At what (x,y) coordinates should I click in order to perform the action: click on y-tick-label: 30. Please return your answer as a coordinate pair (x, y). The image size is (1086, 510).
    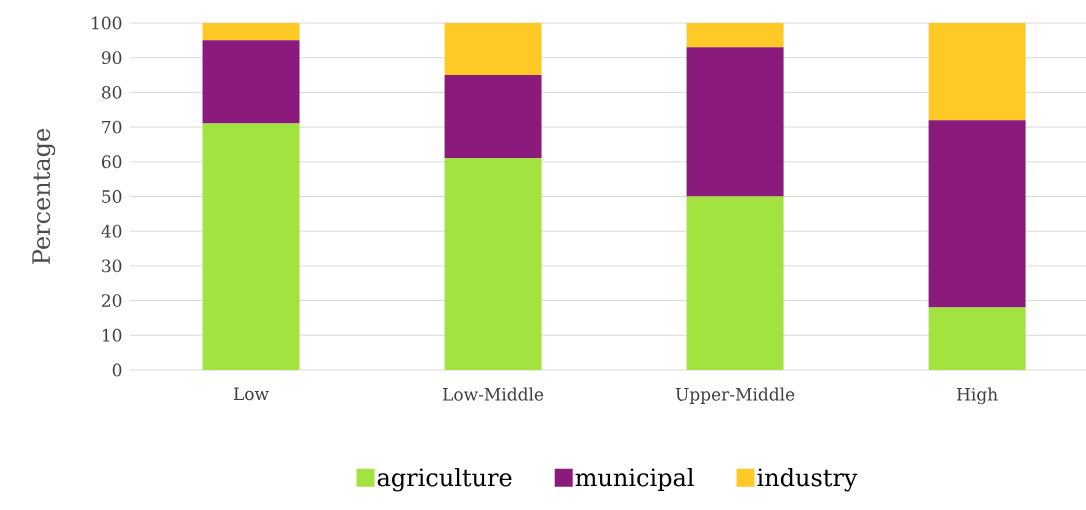
    Looking at the image, I should click on (112, 266).